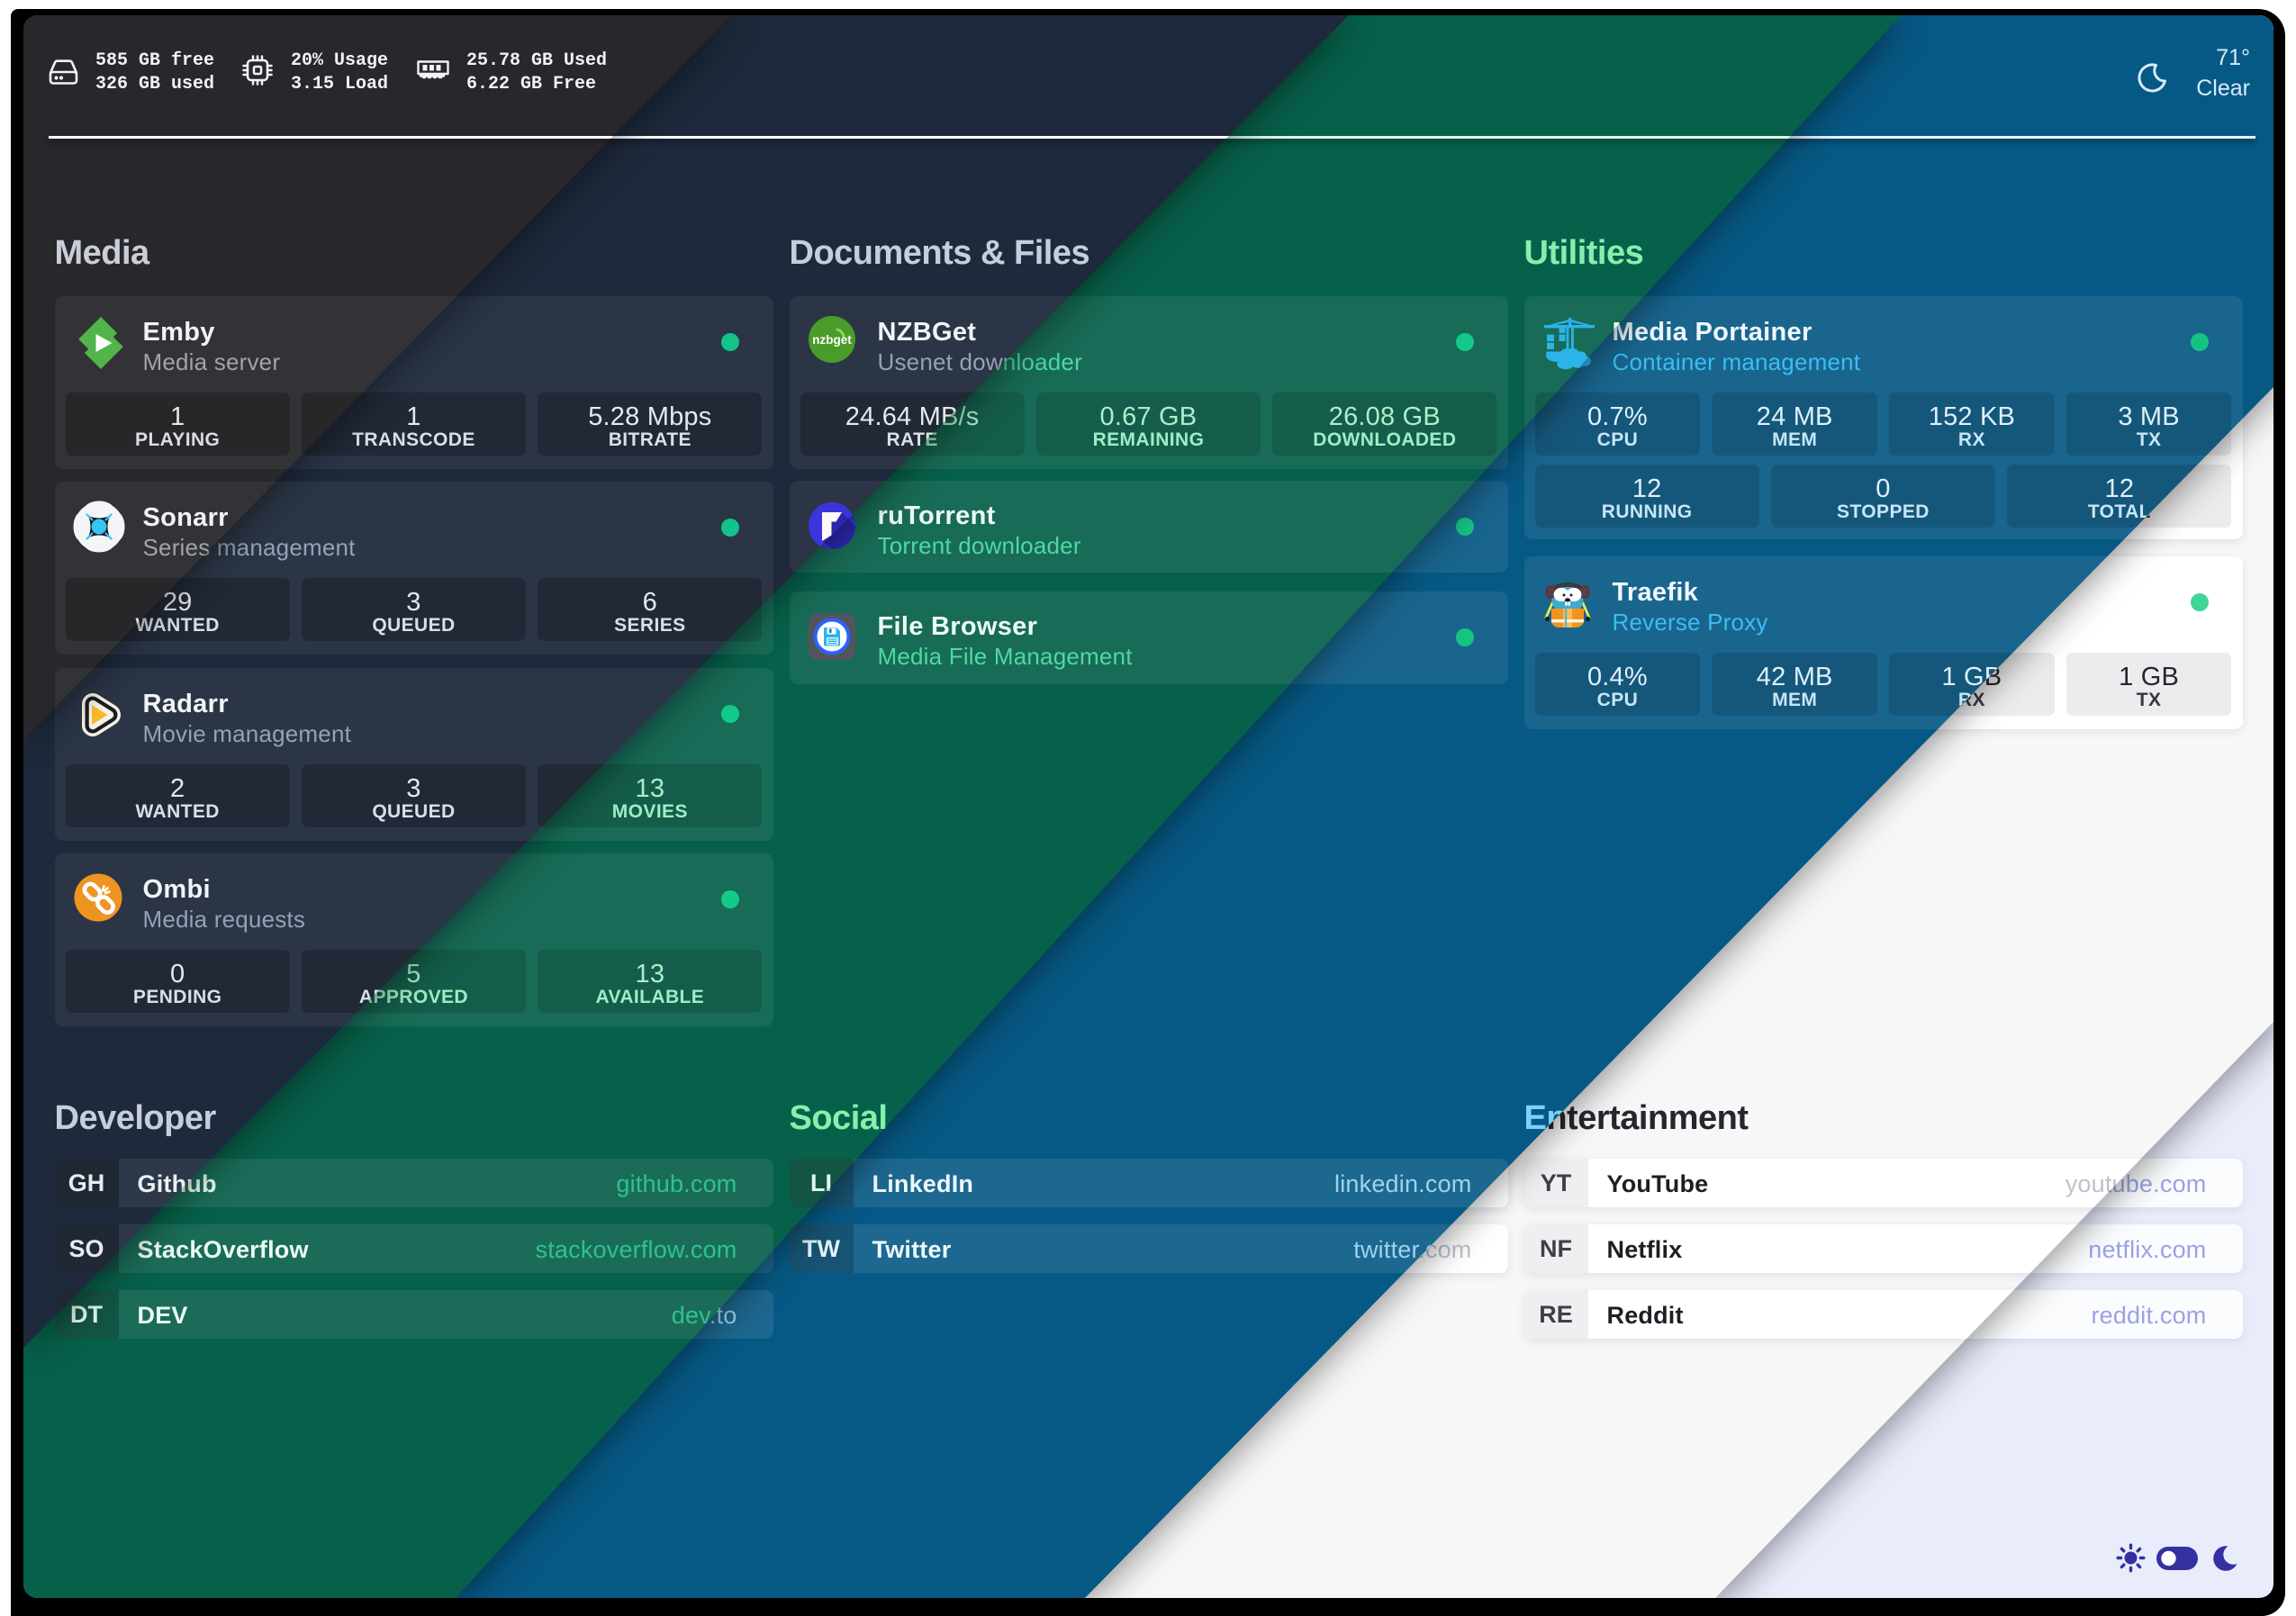  What do you see at coordinates (832, 340) in the screenshot?
I see `svg-text: nzbget` at bounding box center [832, 340].